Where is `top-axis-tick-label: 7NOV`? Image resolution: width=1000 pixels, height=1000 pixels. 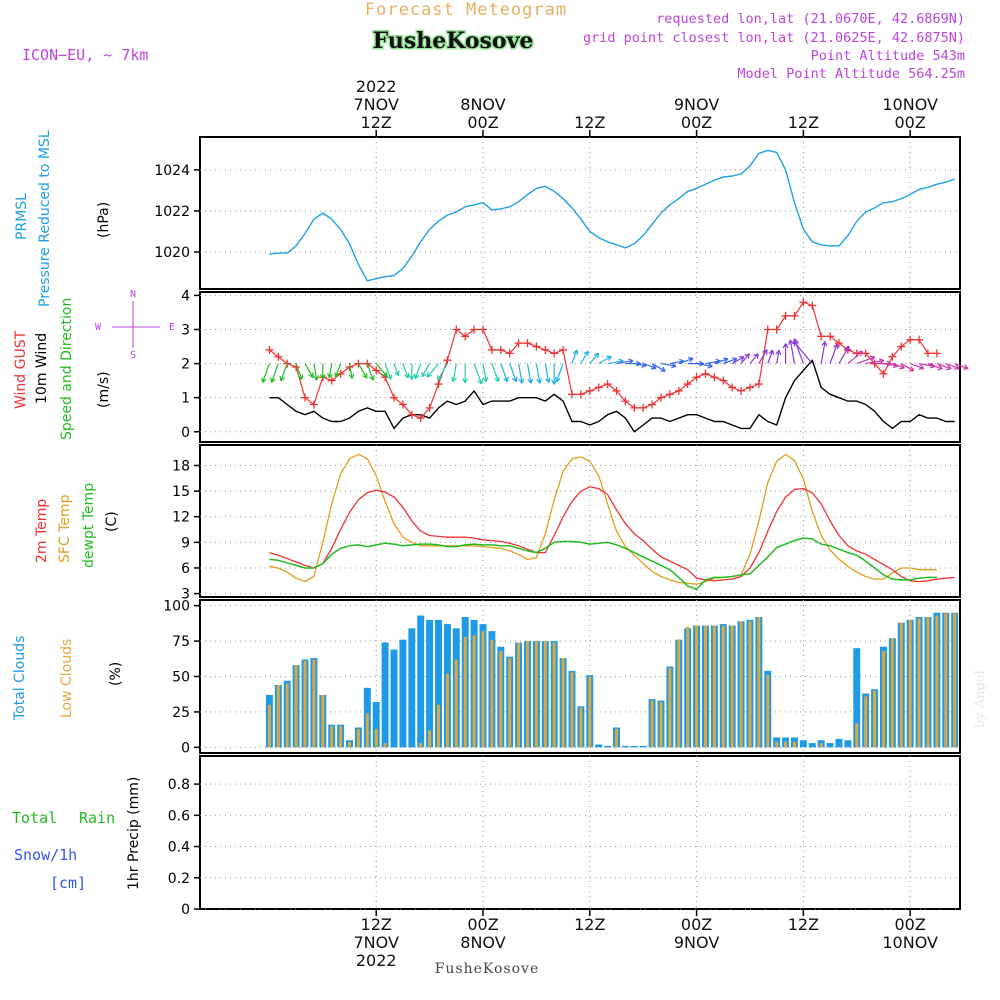 top-axis-tick-label: 7NOV is located at coordinates (376, 104).